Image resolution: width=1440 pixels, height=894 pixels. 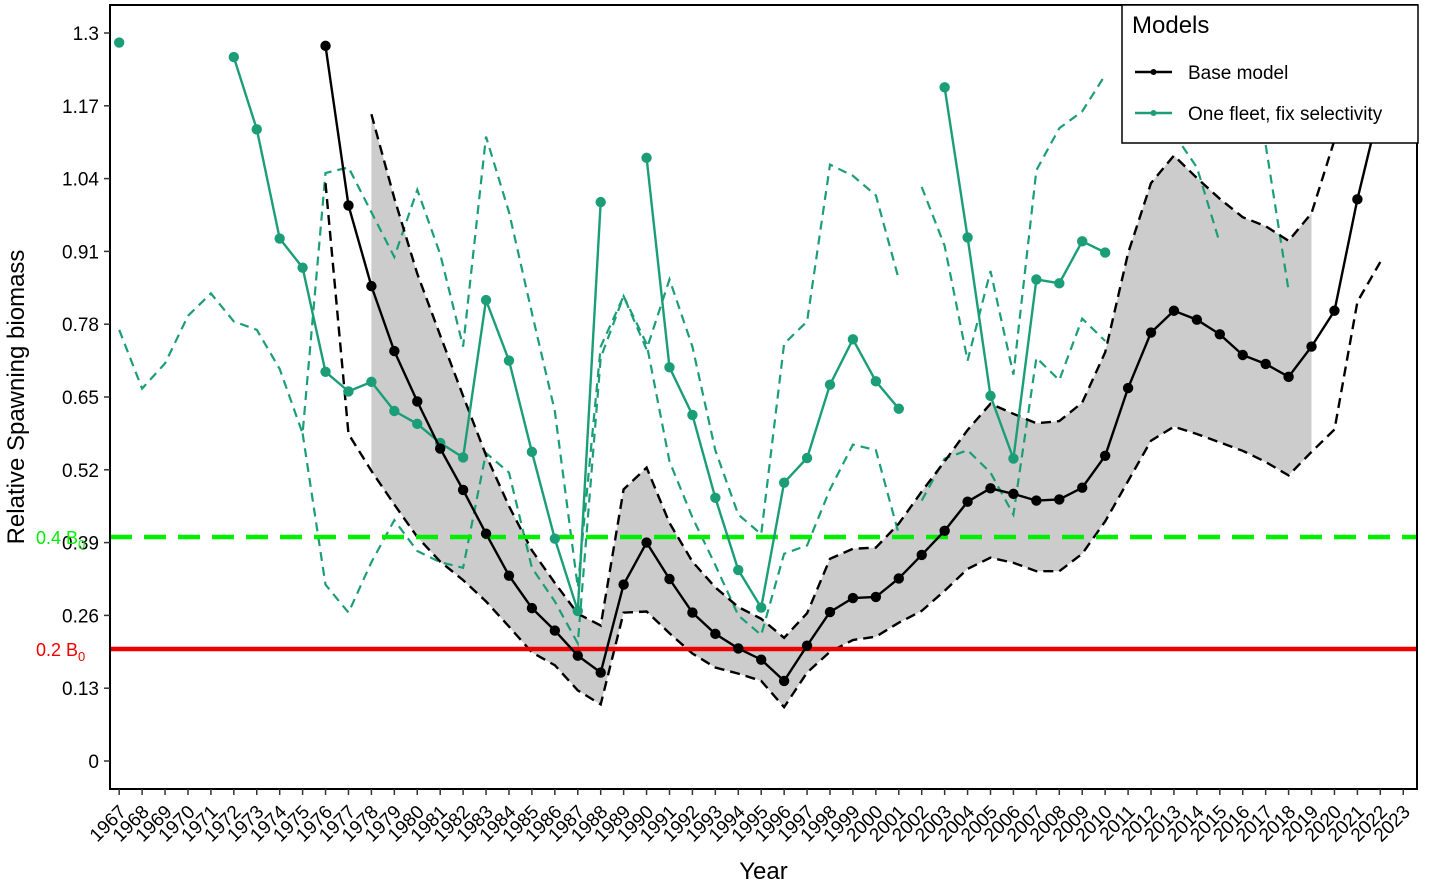 I want to click on base-point-1983, so click(x=486, y=533).